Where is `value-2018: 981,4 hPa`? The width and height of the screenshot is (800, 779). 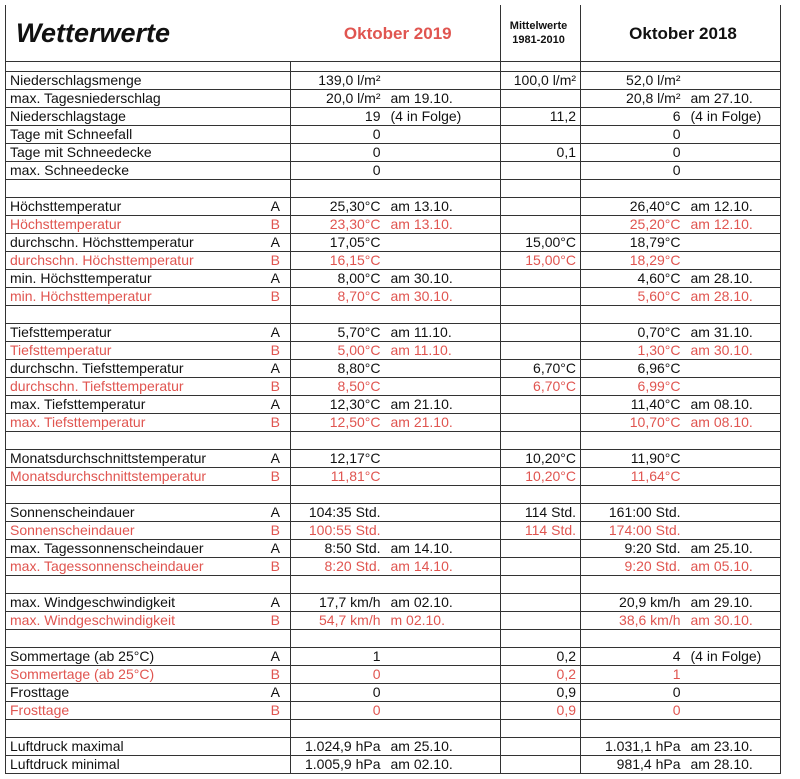 value-2018: 981,4 hPa is located at coordinates (633, 764).